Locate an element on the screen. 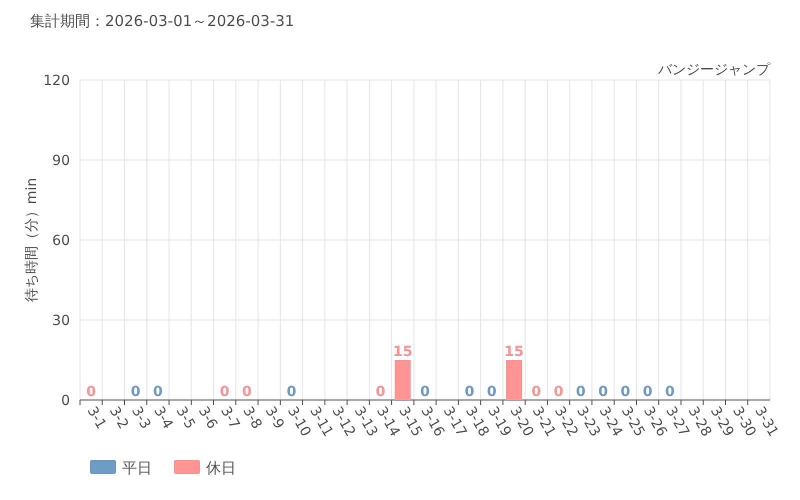 The image size is (800, 500). y-tick-label: 120 is located at coordinates (56, 81).